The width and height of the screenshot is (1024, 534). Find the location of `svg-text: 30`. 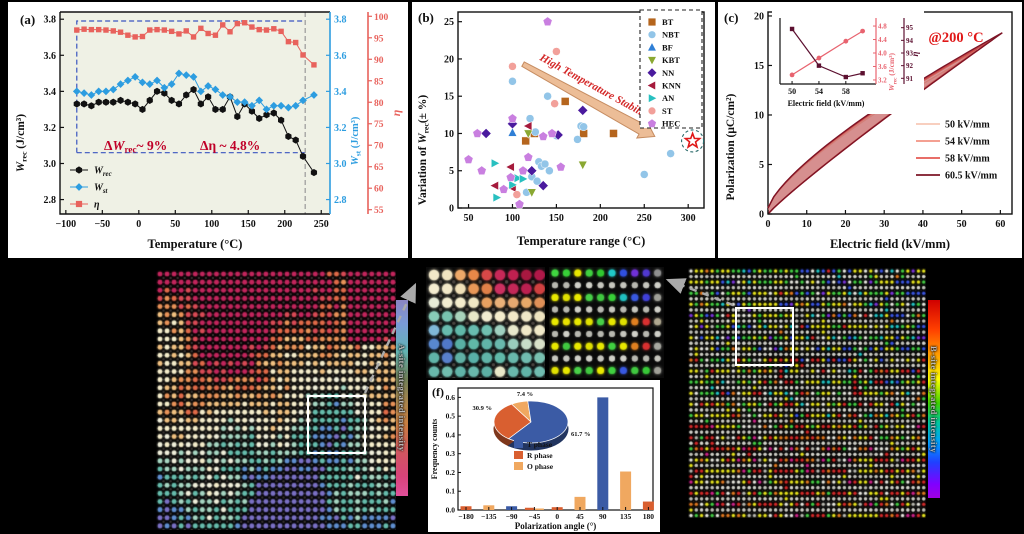

svg-text: 30 is located at coordinates (884, 224).